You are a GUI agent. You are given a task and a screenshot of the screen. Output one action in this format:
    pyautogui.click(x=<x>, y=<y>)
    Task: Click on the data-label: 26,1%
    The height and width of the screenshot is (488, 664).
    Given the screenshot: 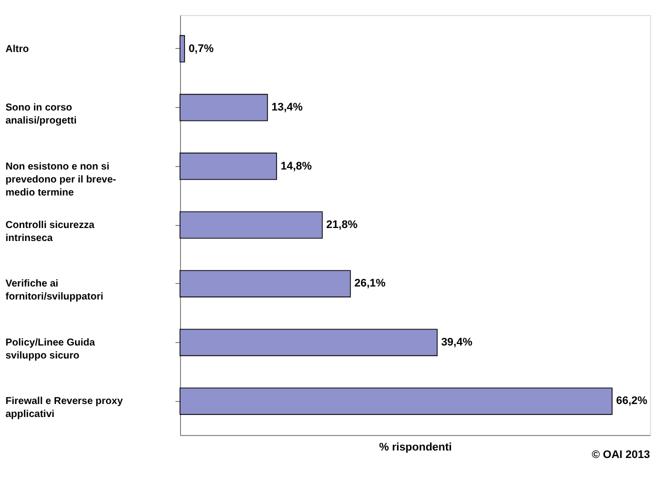 What is the action you would take?
    pyautogui.click(x=370, y=284)
    